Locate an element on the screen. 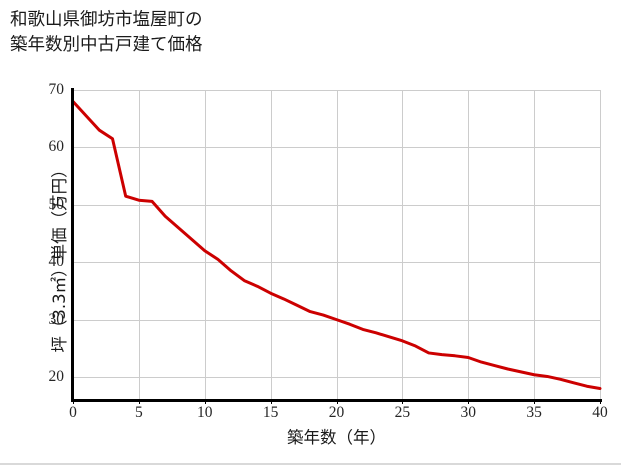 Image resolution: width=621 pixels, height=465 pixels. y-tick-label-50: 50 is located at coordinates (56, 204).